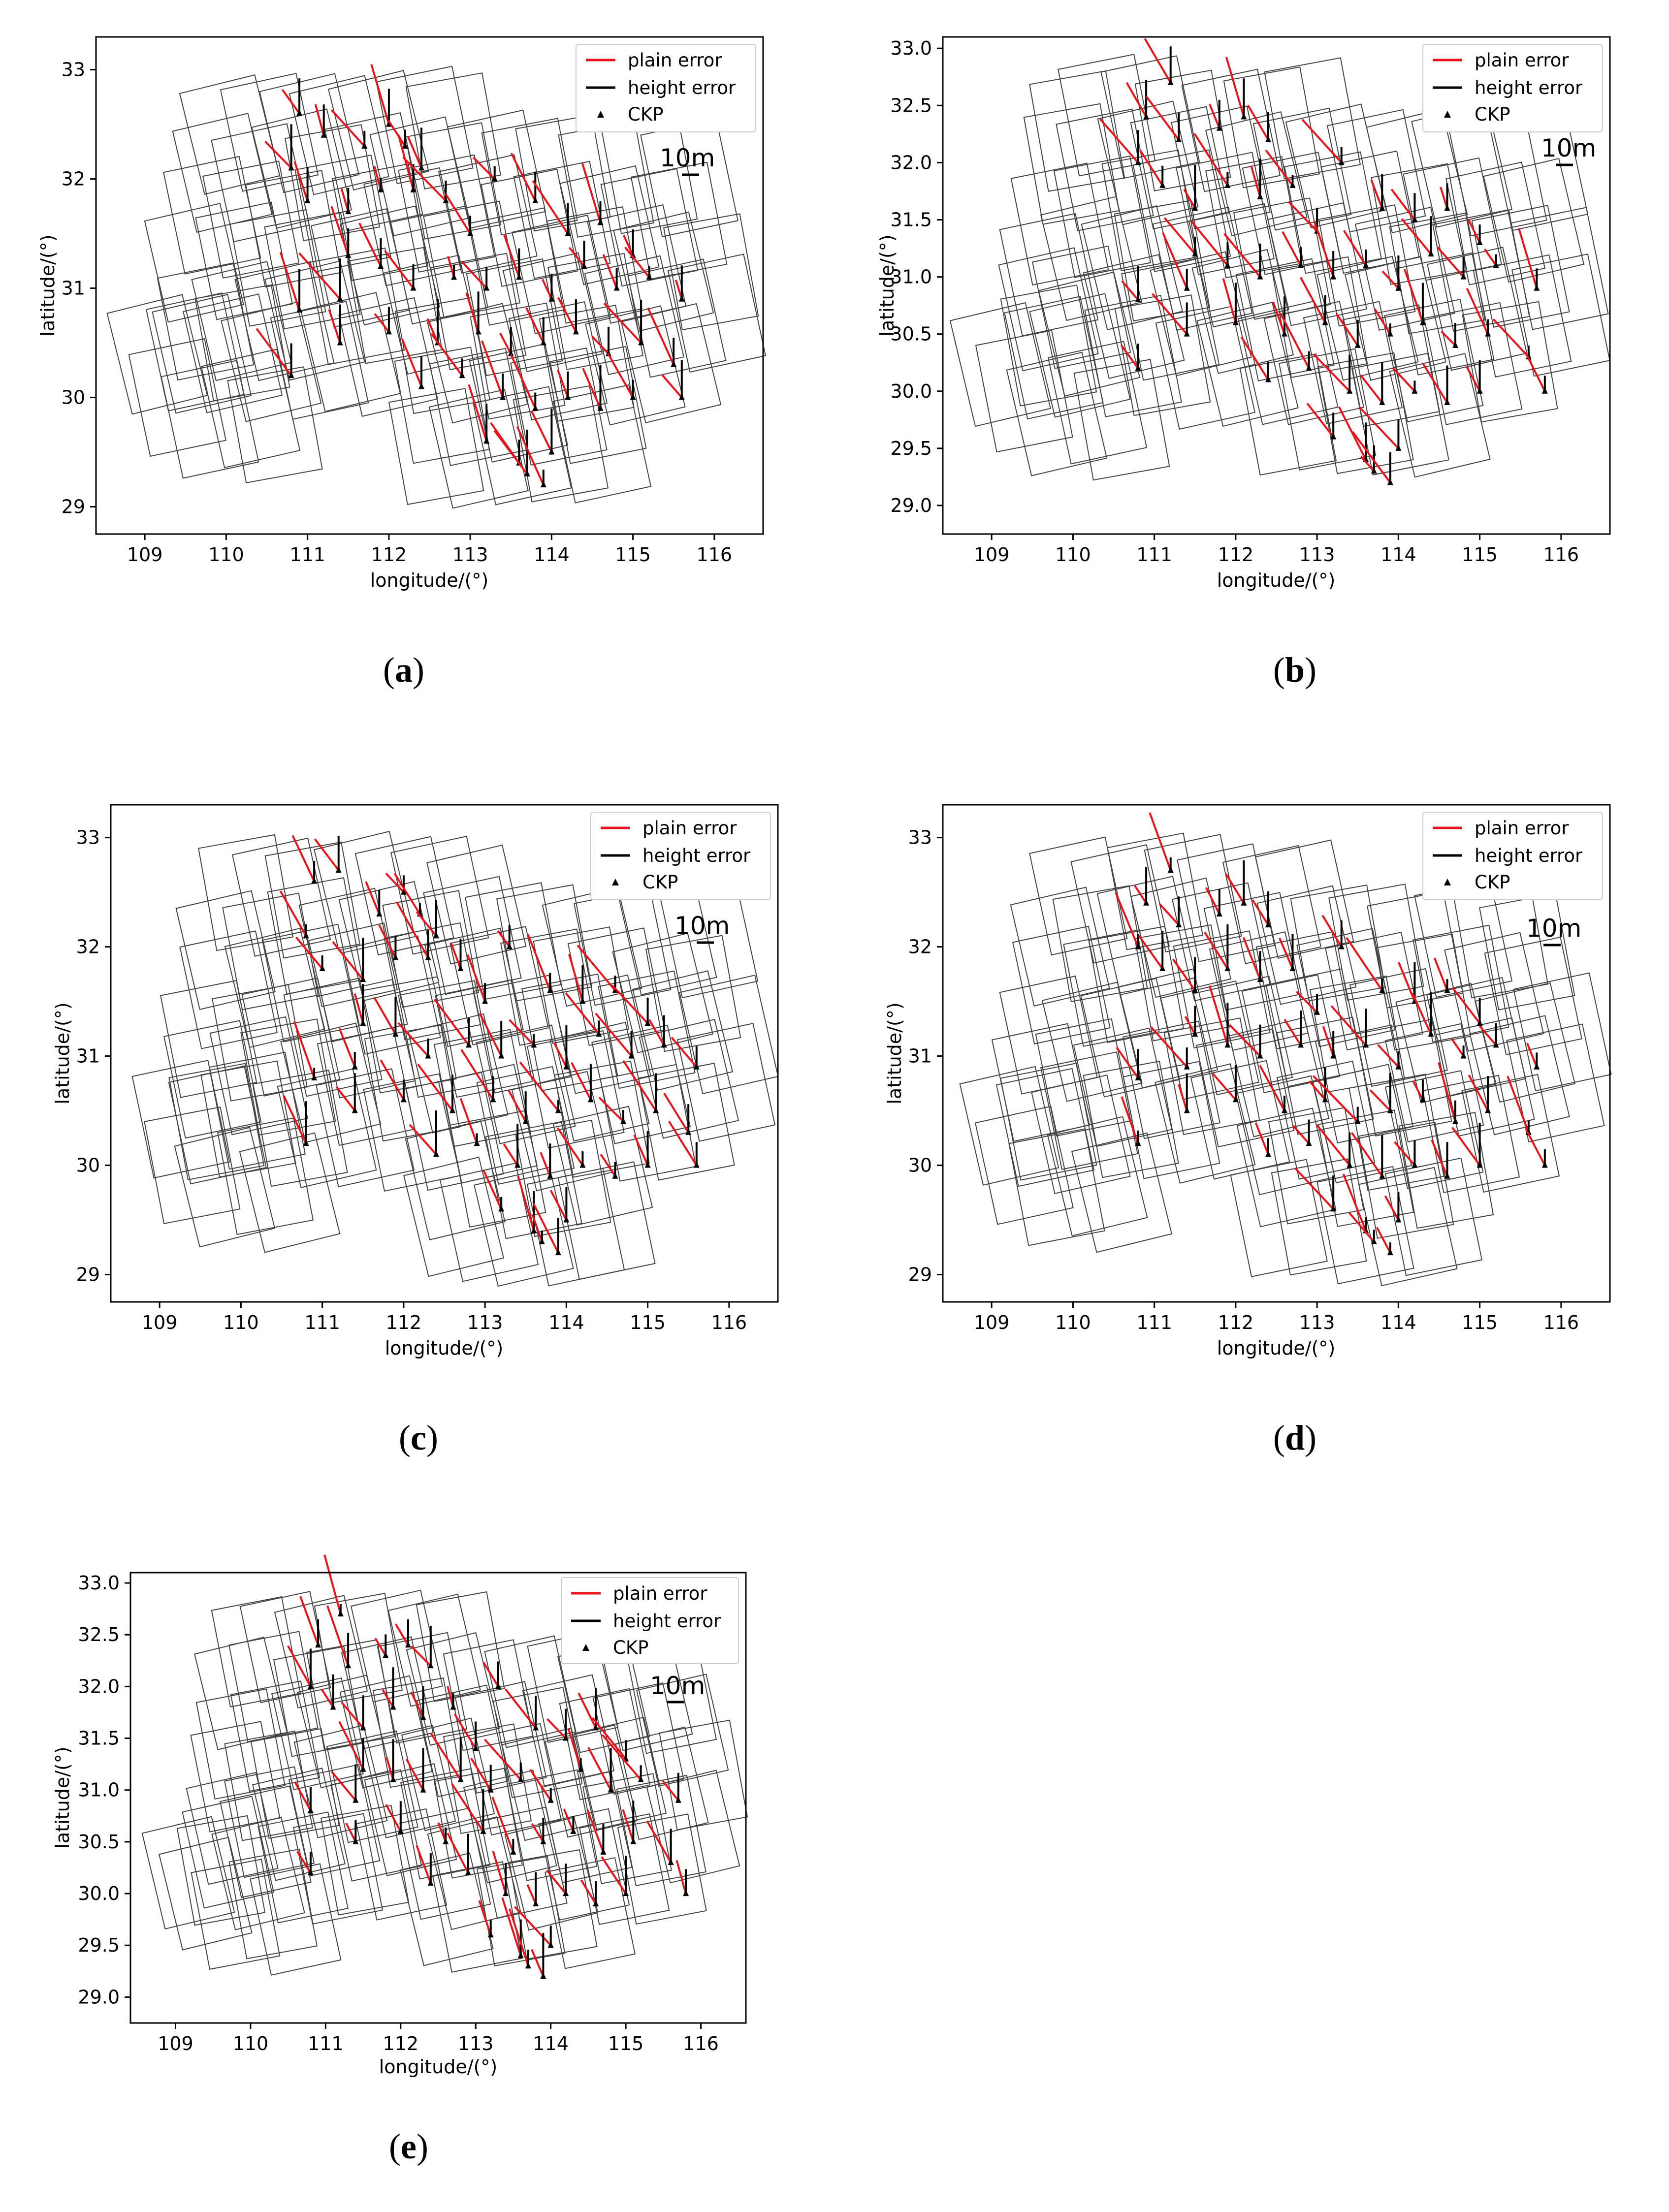 This screenshot has height=2212, width=1669. I want to click on x-ticks: 109 110 111 112 113 114 115 116, so click(1276, 550).